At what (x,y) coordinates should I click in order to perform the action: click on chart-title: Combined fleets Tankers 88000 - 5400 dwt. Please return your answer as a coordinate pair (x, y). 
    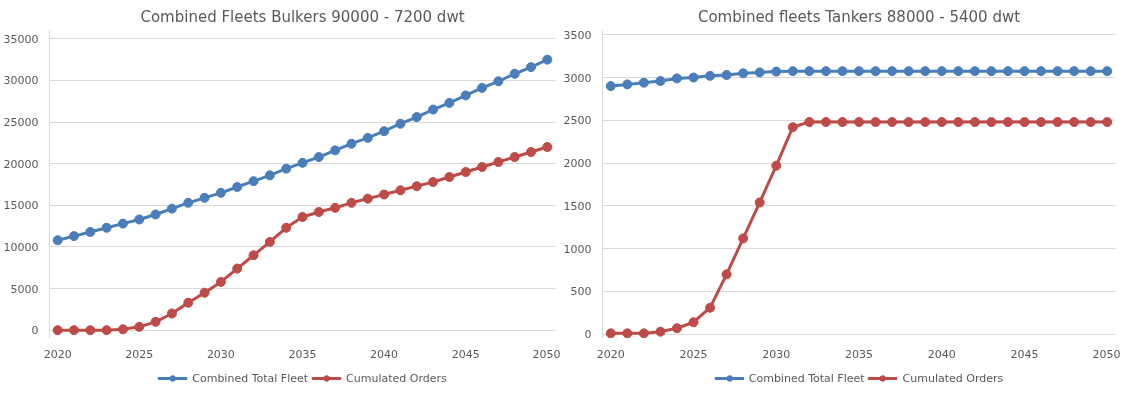
    Looking at the image, I should click on (859, 16).